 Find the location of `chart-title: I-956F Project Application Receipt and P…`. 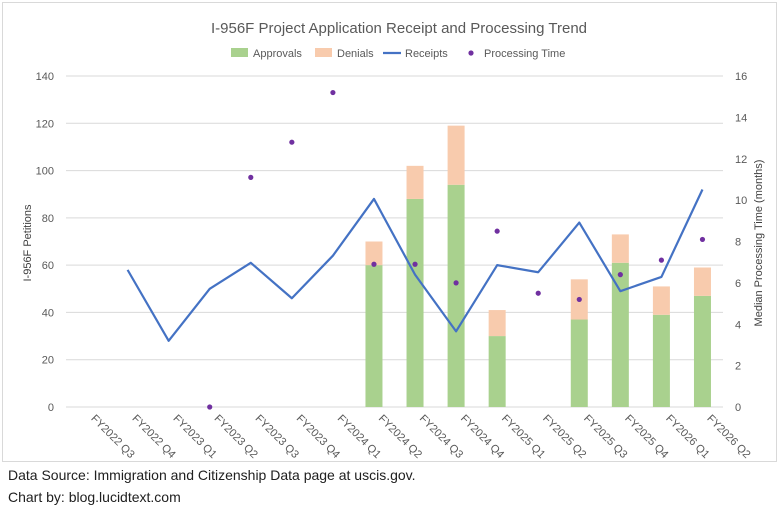

chart-title: I-956F Project Application Receipt and P… is located at coordinates (399, 28).